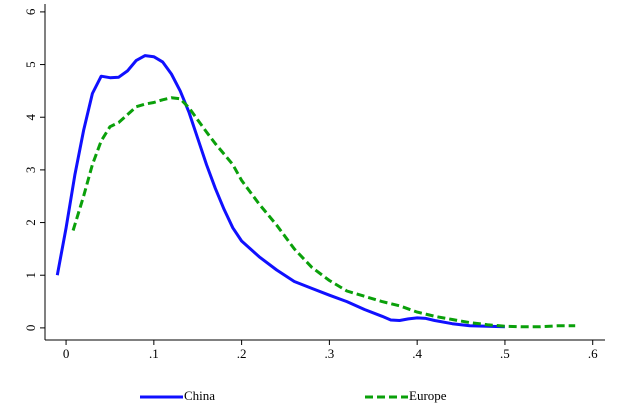  I want to click on legend-label: China, so click(199, 395).